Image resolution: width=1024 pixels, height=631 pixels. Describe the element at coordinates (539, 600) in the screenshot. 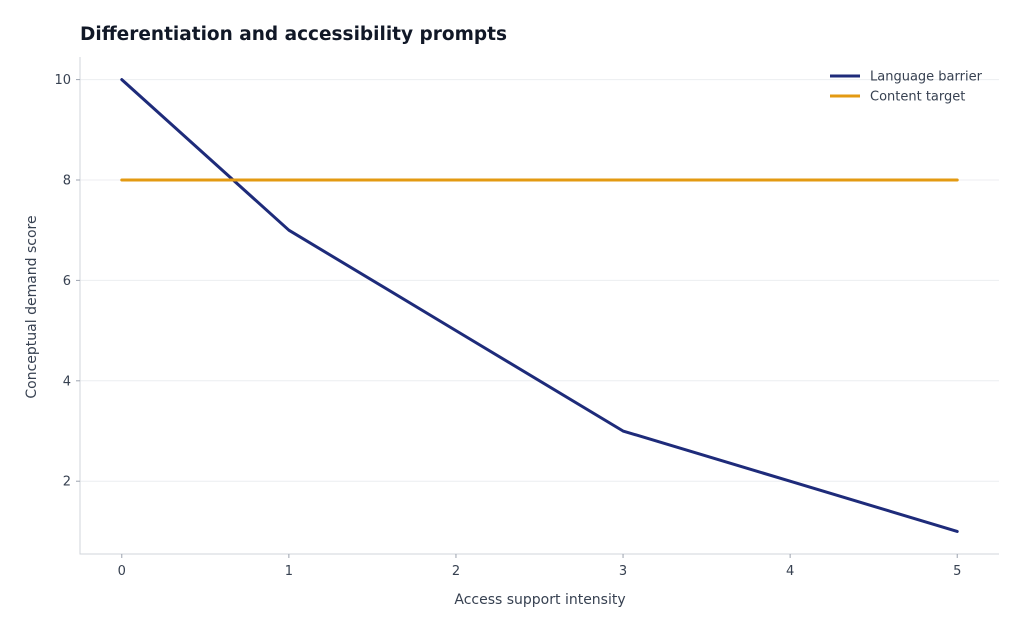

I see `x-axis-label: Access support intensity` at that location.